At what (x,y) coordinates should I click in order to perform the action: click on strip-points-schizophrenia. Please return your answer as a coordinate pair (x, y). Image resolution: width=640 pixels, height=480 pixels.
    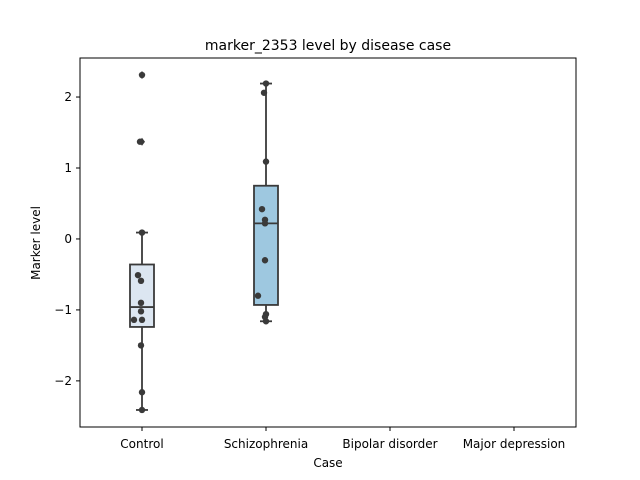
    Looking at the image, I should click on (262, 202).